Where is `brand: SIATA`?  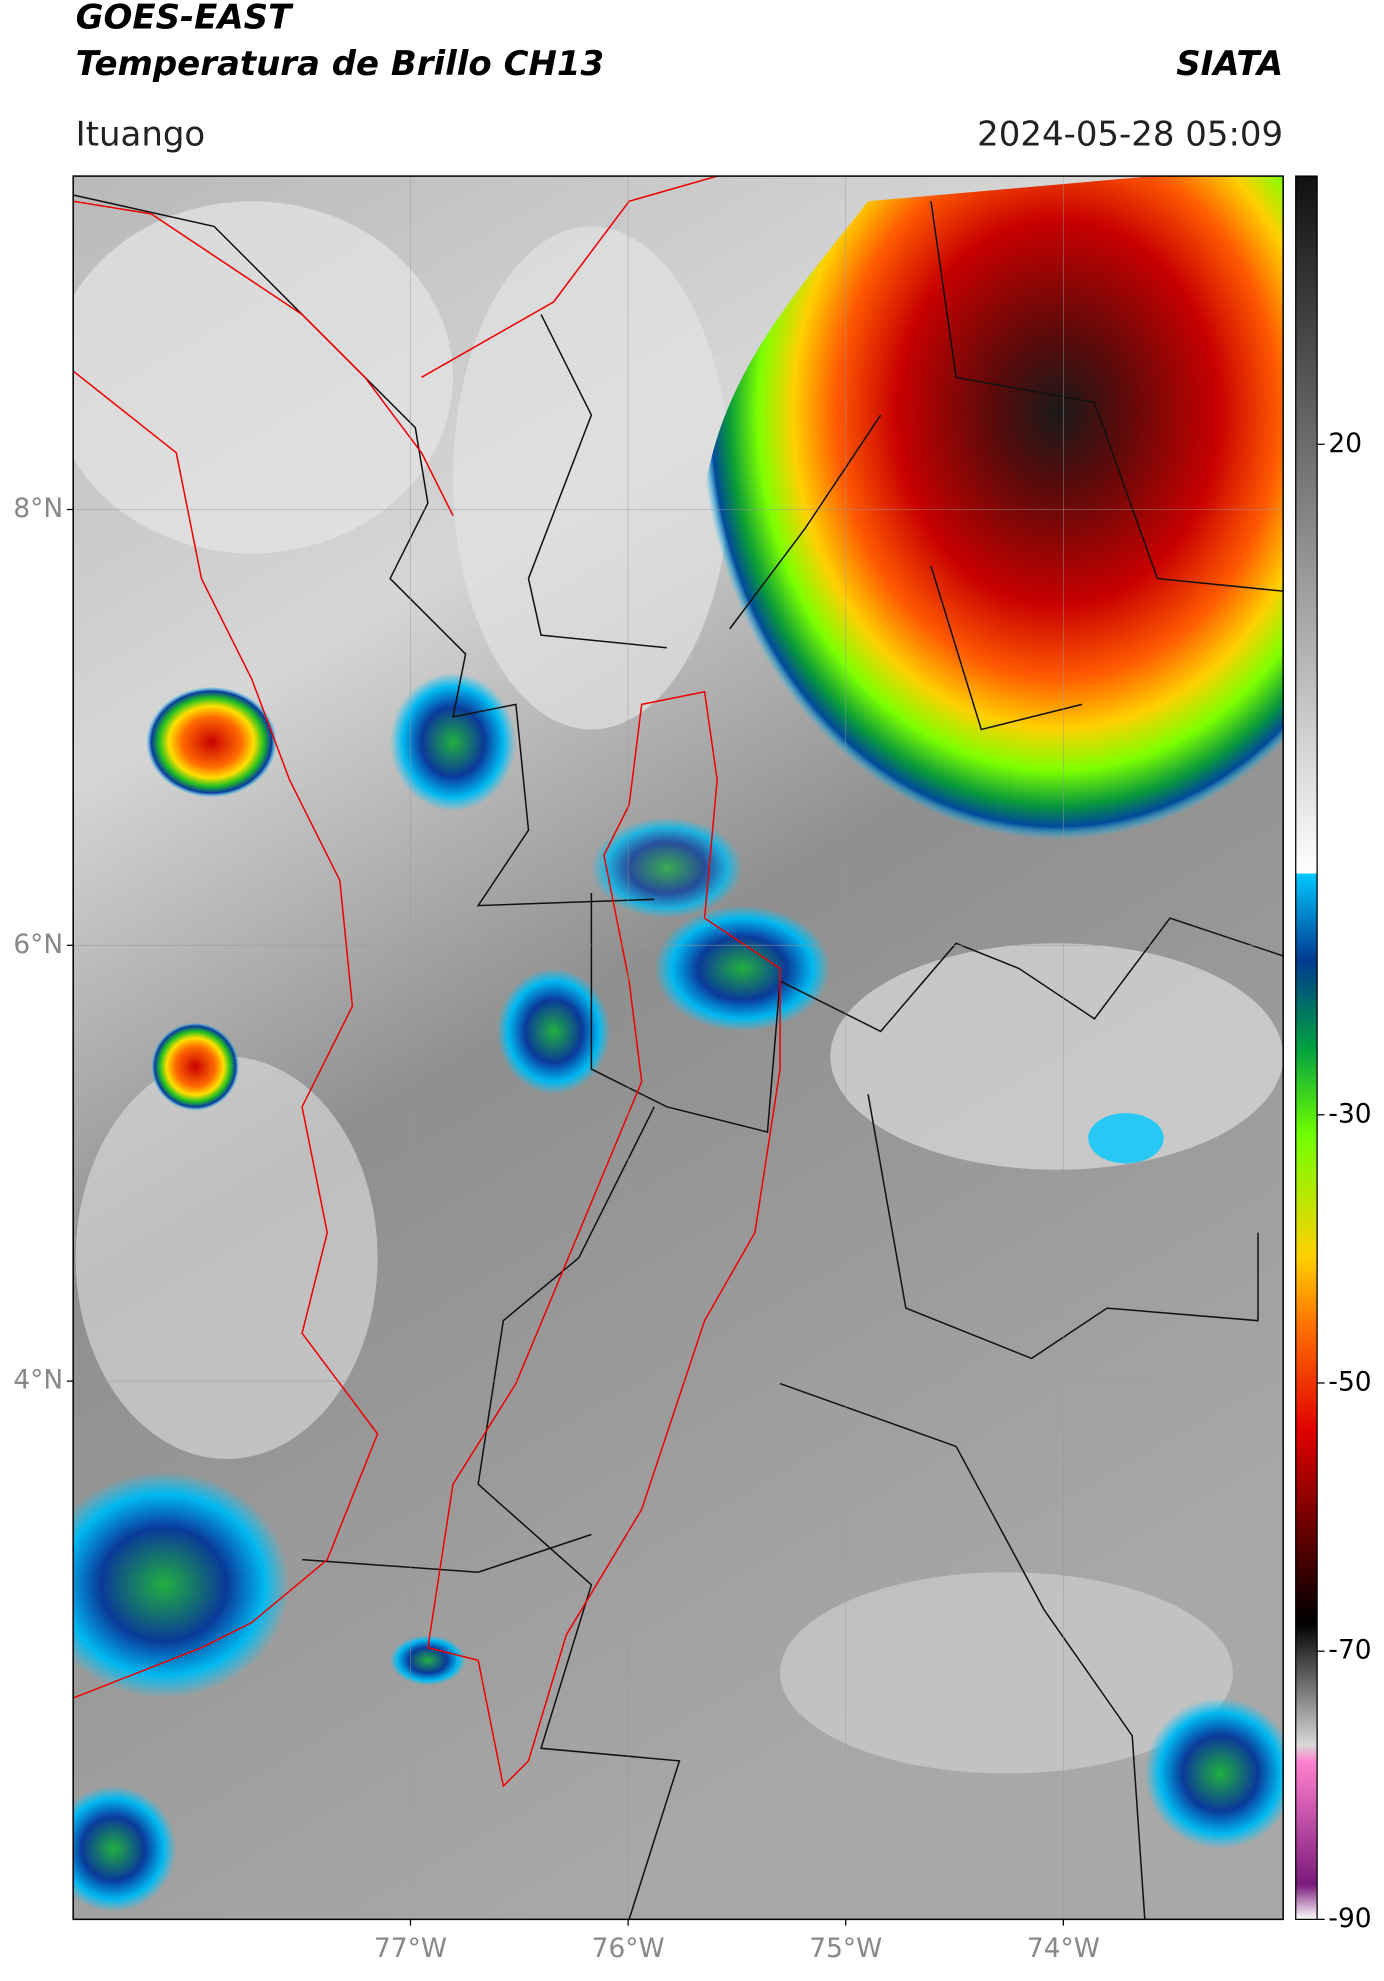 brand: SIATA is located at coordinates (1229, 64).